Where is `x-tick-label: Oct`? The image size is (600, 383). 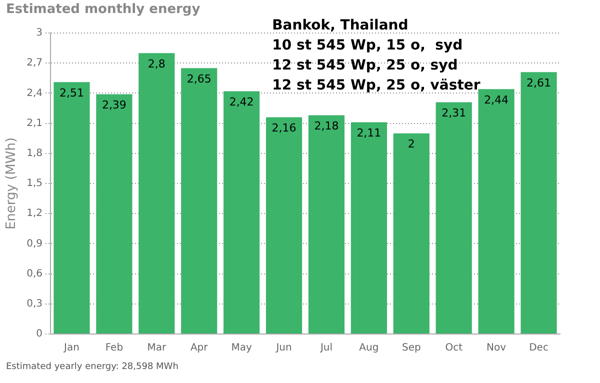 x-tick-label: Oct is located at coordinates (454, 348).